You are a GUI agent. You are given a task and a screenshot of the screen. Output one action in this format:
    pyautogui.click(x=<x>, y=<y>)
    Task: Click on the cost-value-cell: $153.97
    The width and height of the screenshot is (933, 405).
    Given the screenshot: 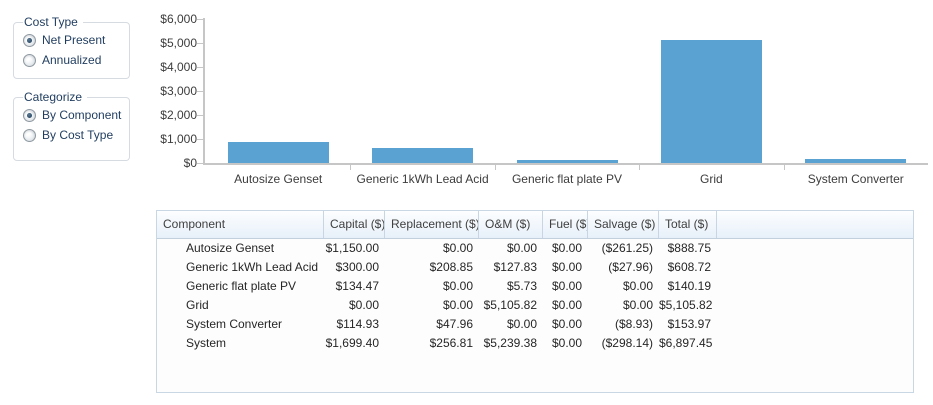 What is the action you would take?
    pyautogui.click(x=689, y=324)
    